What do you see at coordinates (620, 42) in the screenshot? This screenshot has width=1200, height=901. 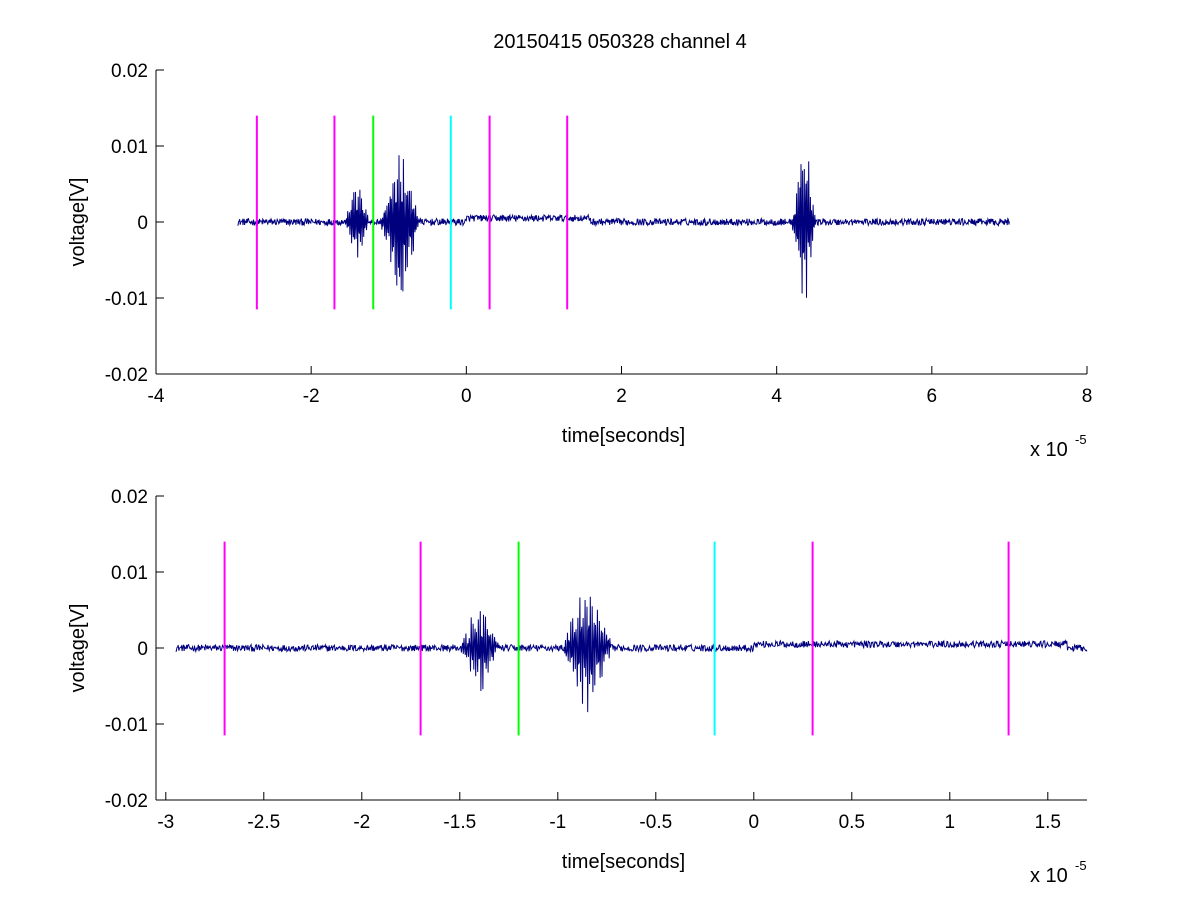 I see `figure-title: 20150415 050328 channel 4` at bounding box center [620, 42].